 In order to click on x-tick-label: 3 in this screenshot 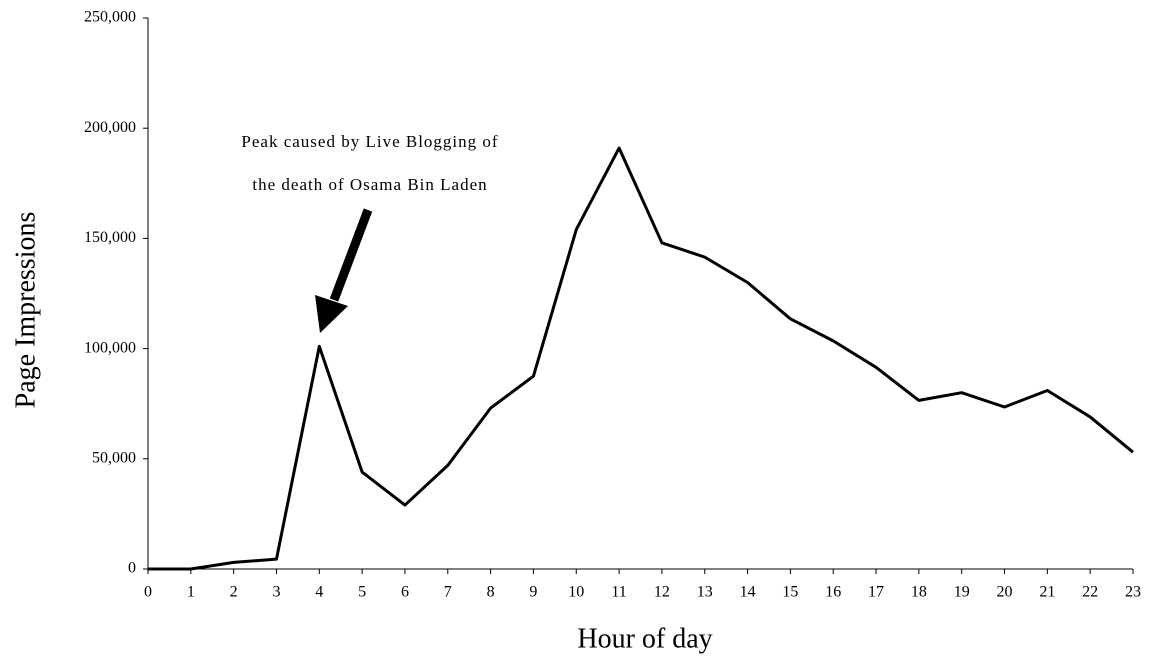, I will do `click(276, 592)`.